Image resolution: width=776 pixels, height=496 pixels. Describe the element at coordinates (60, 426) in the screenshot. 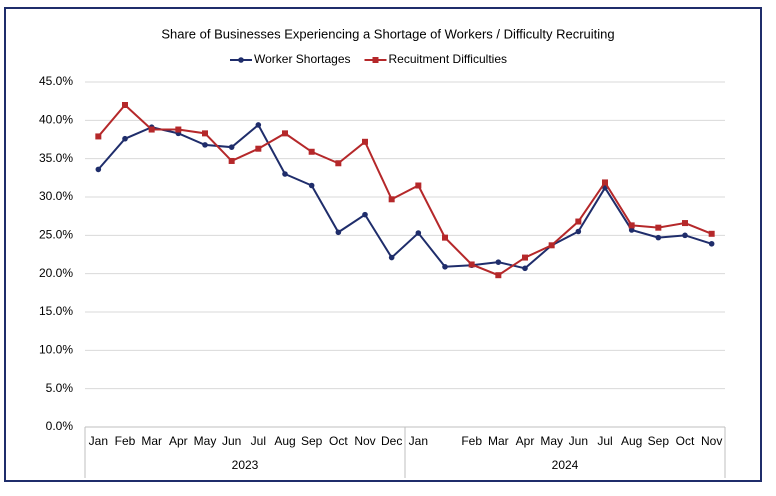

I see `y-tick-label: 0.0%` at that location.